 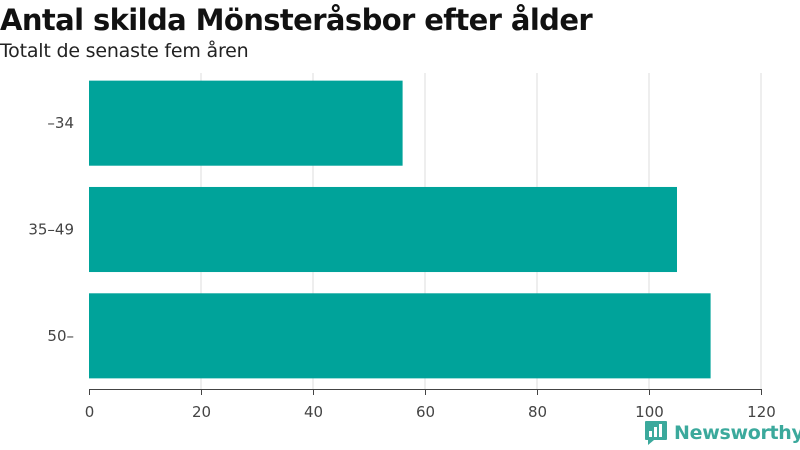 What do you see at coordinates (201, 412) in the screenshot?
I see `x-tick-label: 20` at bounding box center [201, 412].